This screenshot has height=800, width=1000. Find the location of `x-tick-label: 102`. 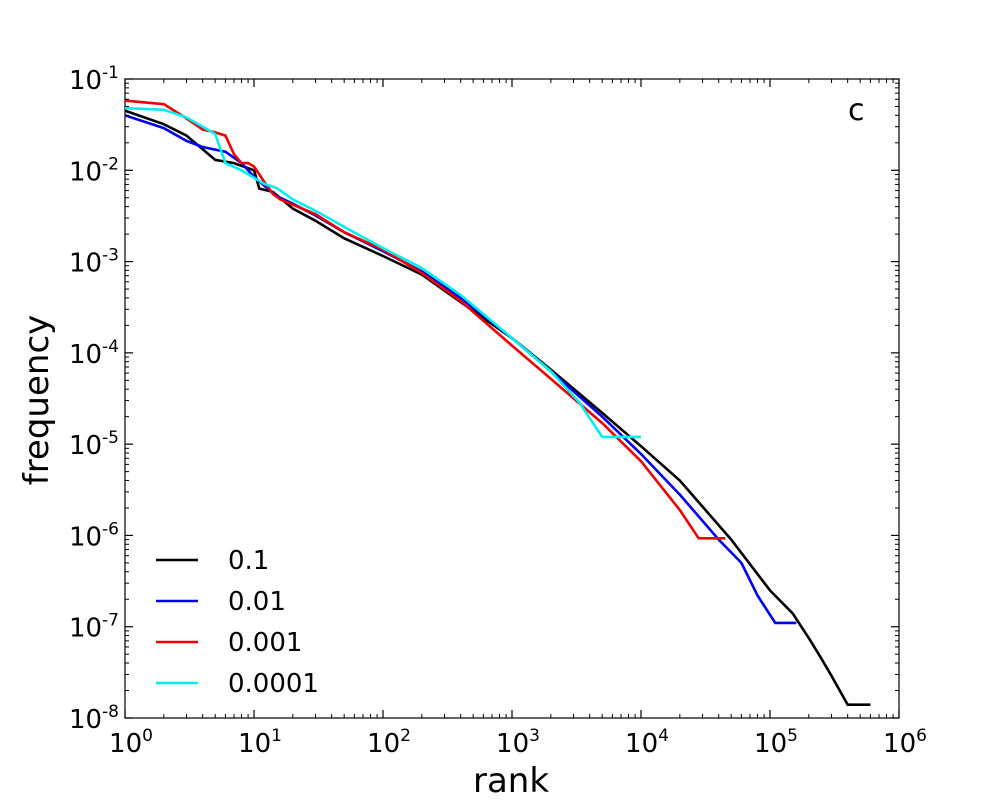

x-tick-label: 102 is located at coordinates (389, 742).